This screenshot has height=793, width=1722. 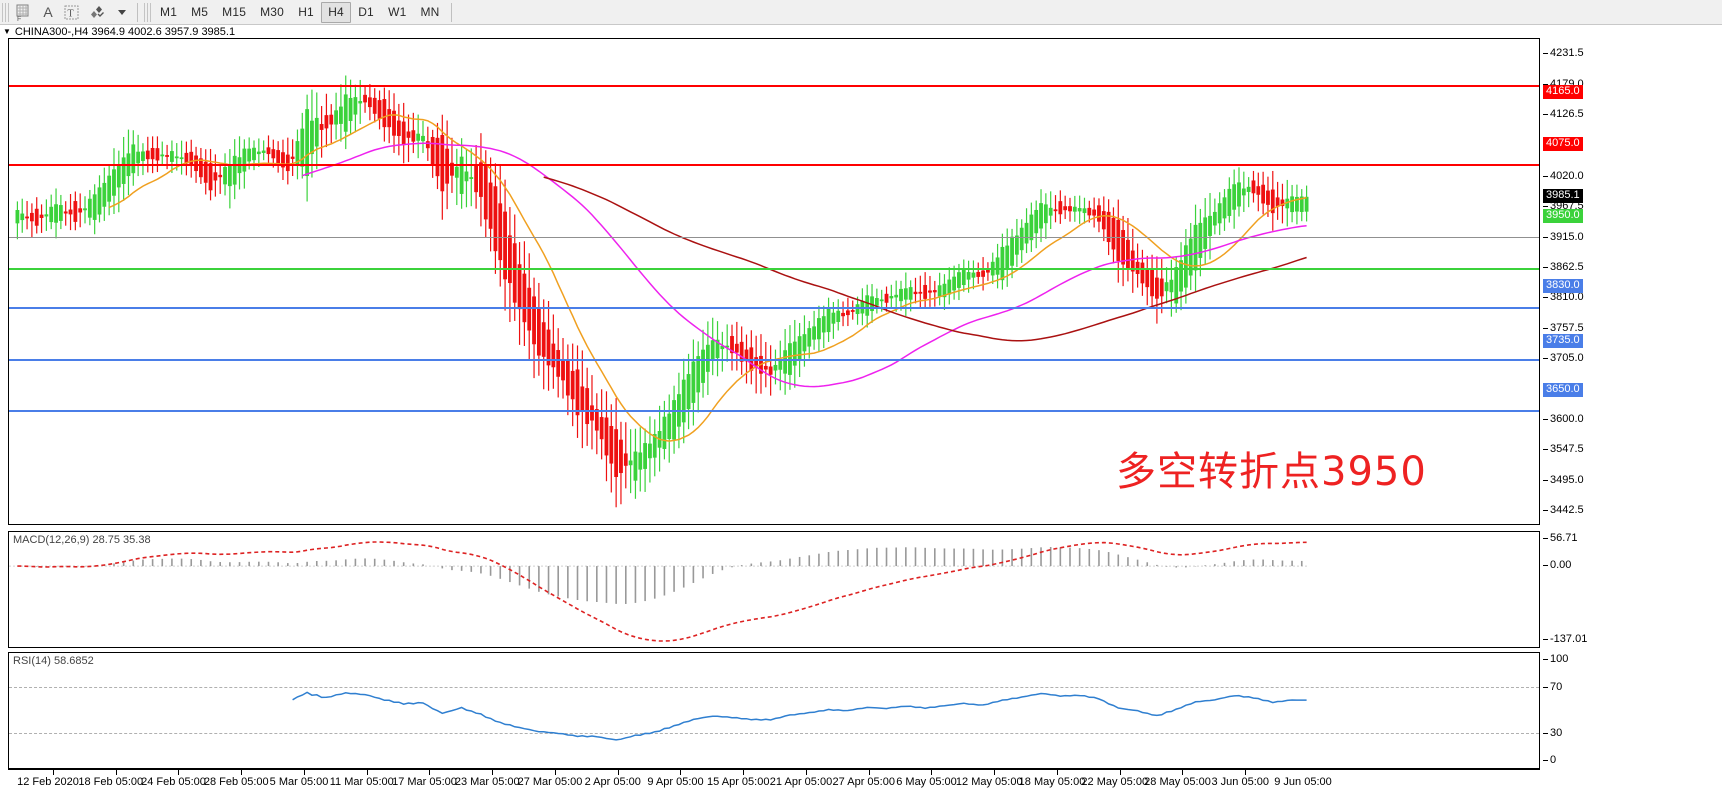 What do you see at coordinates (1240, 782) in the screenshot?
I see `time-axis-label: 3 Jun 05:00` at bounding box center [1240, 782].